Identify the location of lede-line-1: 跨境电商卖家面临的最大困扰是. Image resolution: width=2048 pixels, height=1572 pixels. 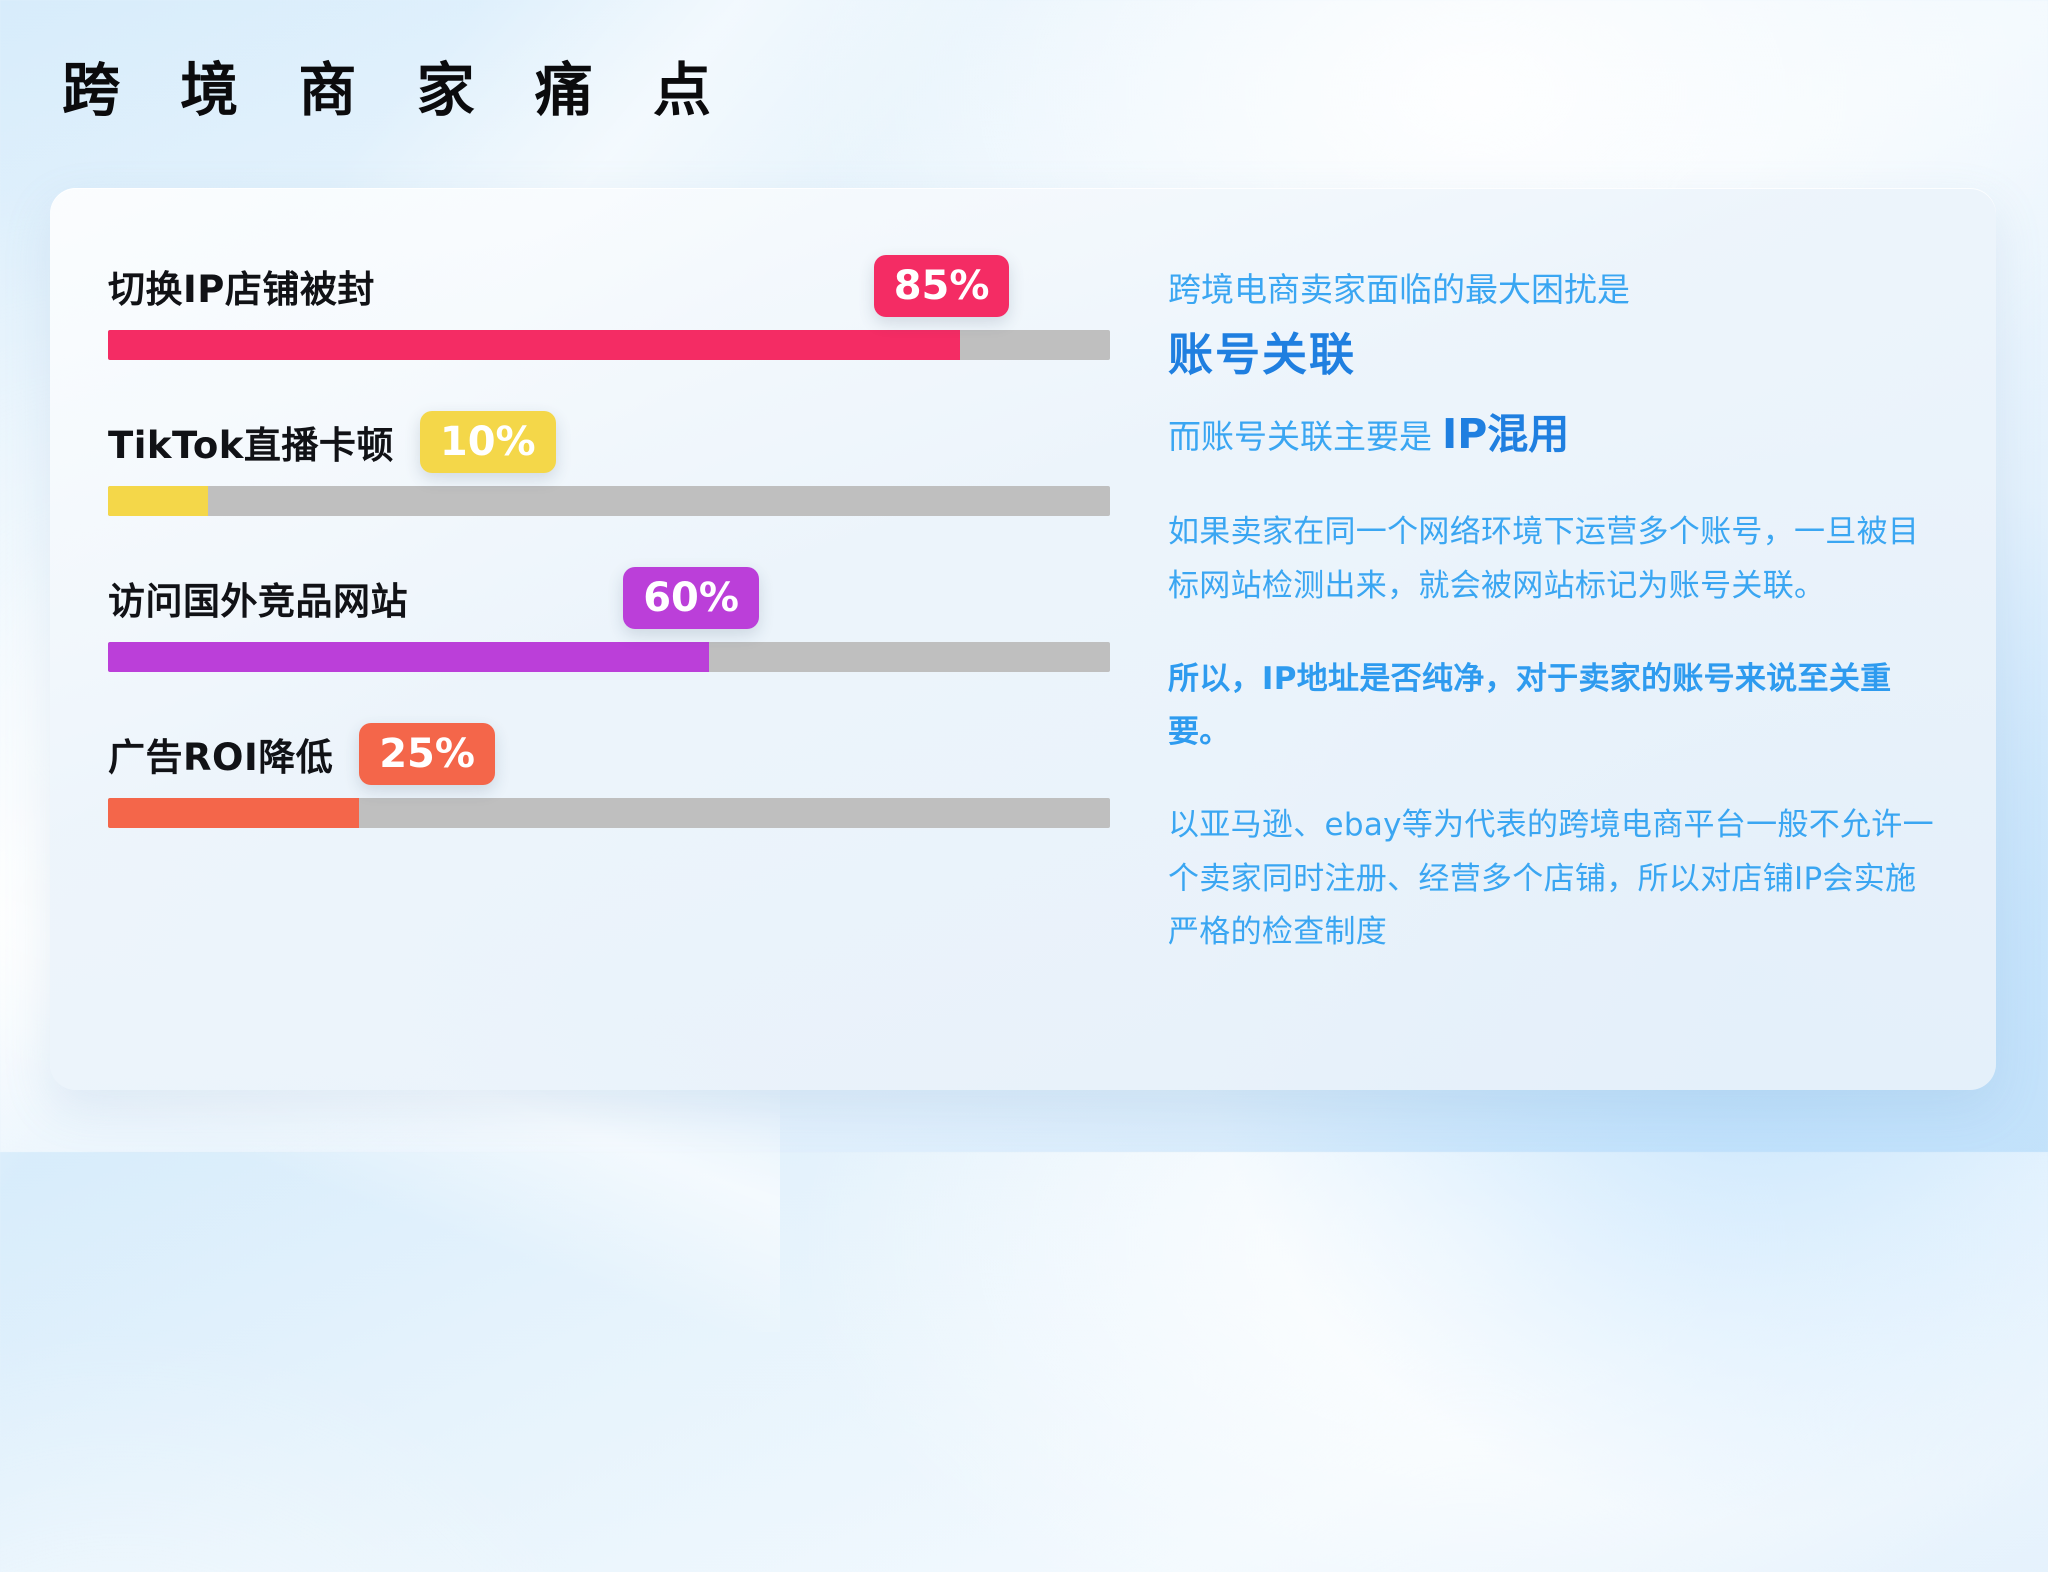
(1399, 289).